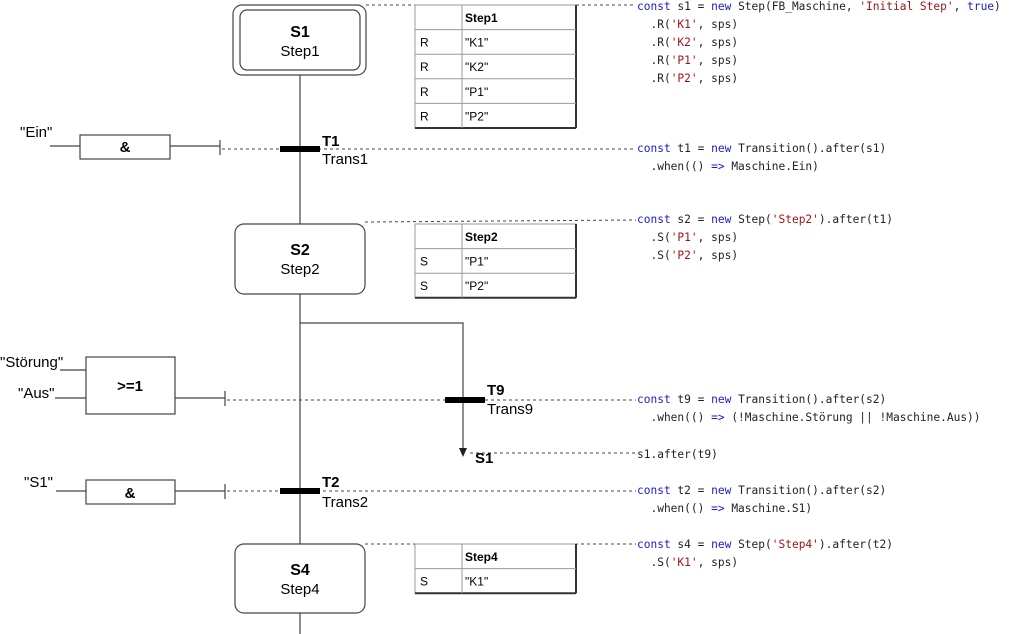 This screenshot has width=1024, height=634. Describe the element at coordinates (481, 18) in the screenshot. I see `table-header: Step1` at that location.